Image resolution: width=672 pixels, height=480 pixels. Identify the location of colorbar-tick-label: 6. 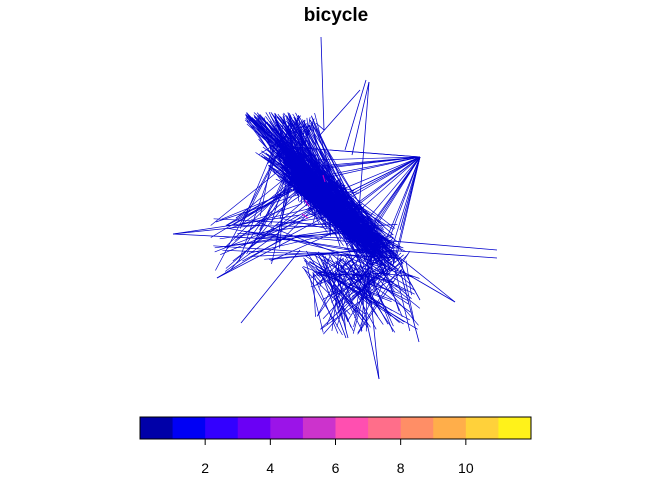
(336, 468).